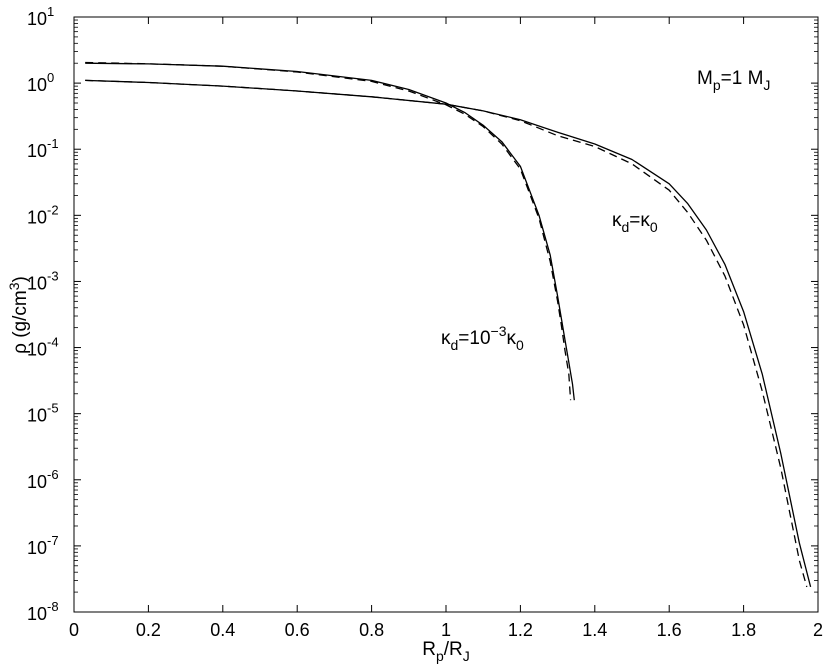  What do you see at coordinates (43, 545) in the screenshot?
I see `y-tick-label: 10⁻⁷` at bounding box center [43, 545].